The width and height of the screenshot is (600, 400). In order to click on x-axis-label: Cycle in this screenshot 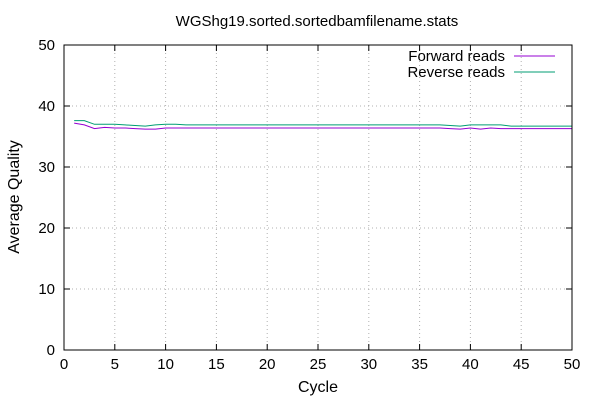, I will do `click(318, 387)`.